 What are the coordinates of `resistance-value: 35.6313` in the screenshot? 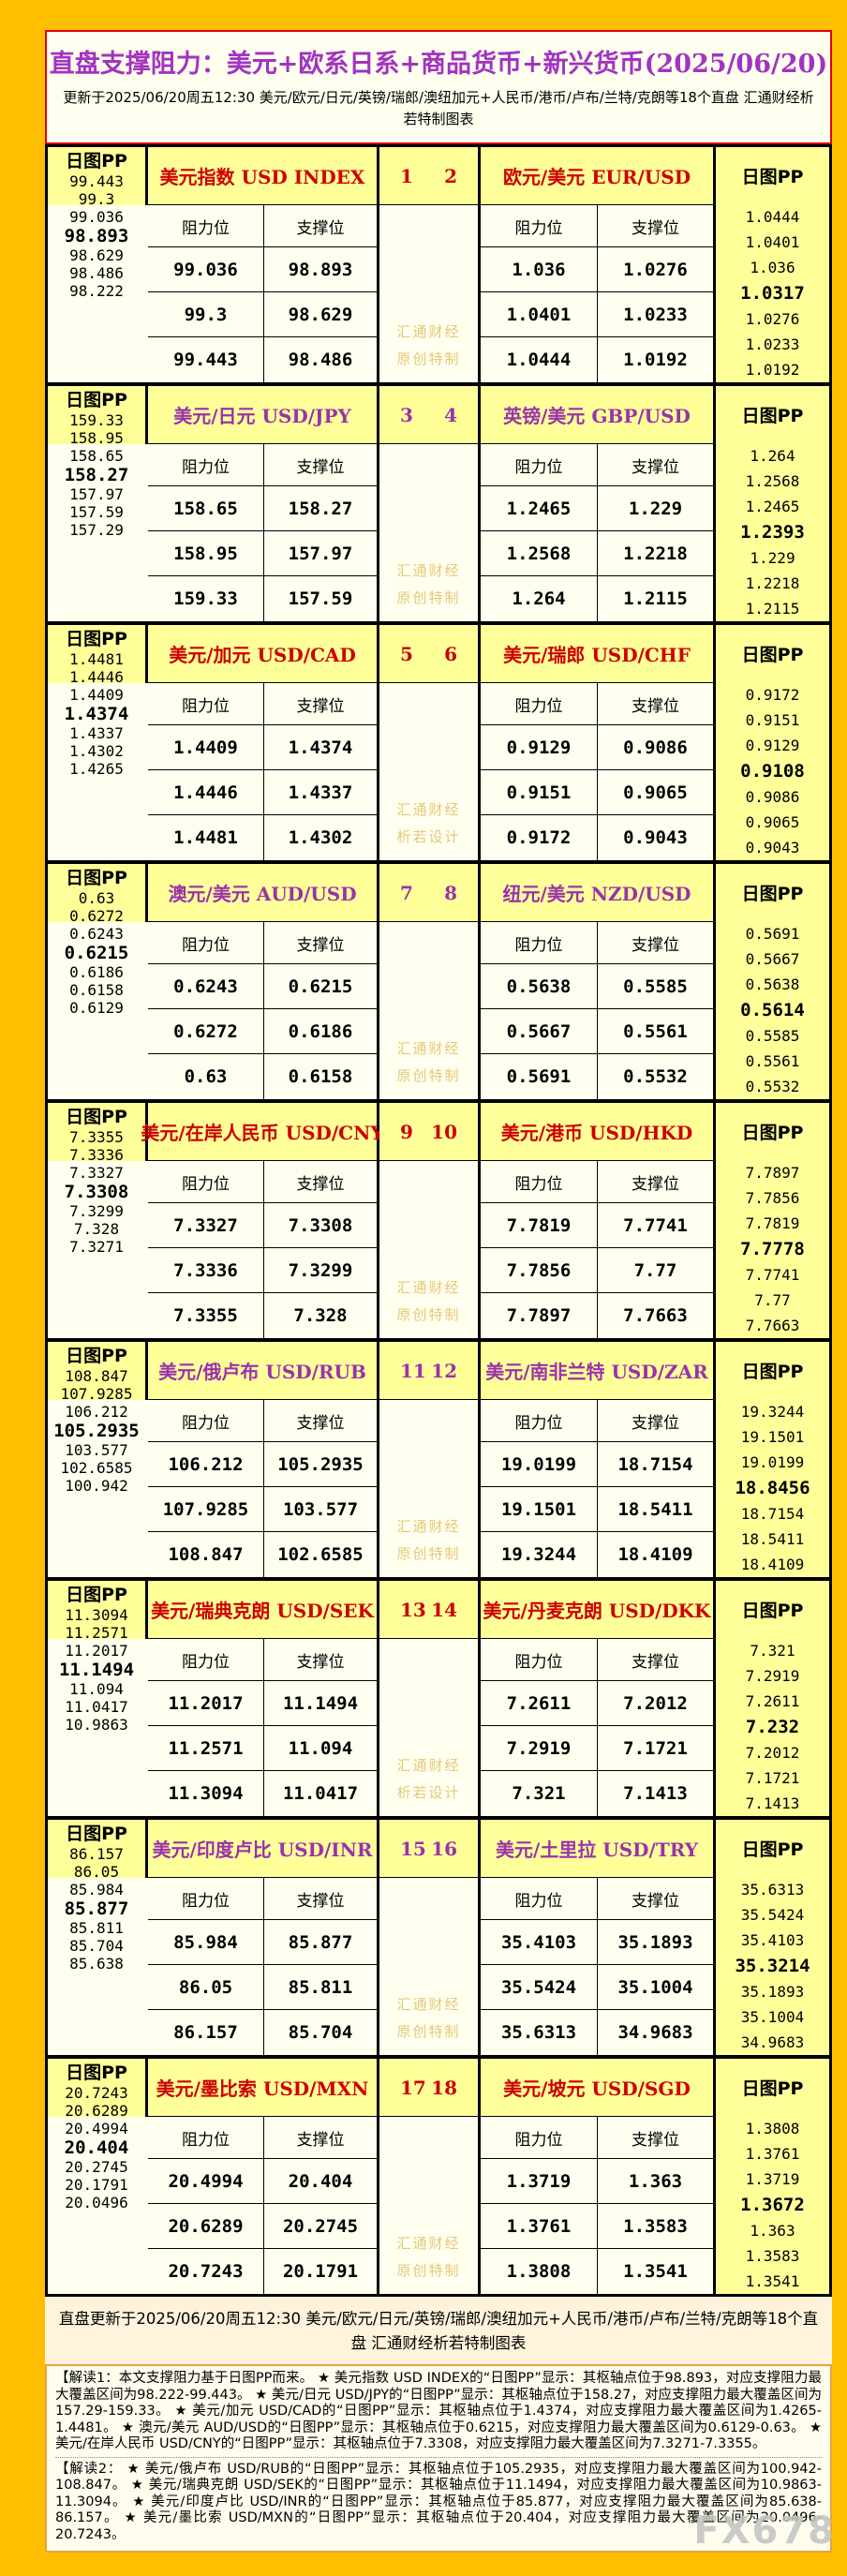 It's located at (540, 2032).